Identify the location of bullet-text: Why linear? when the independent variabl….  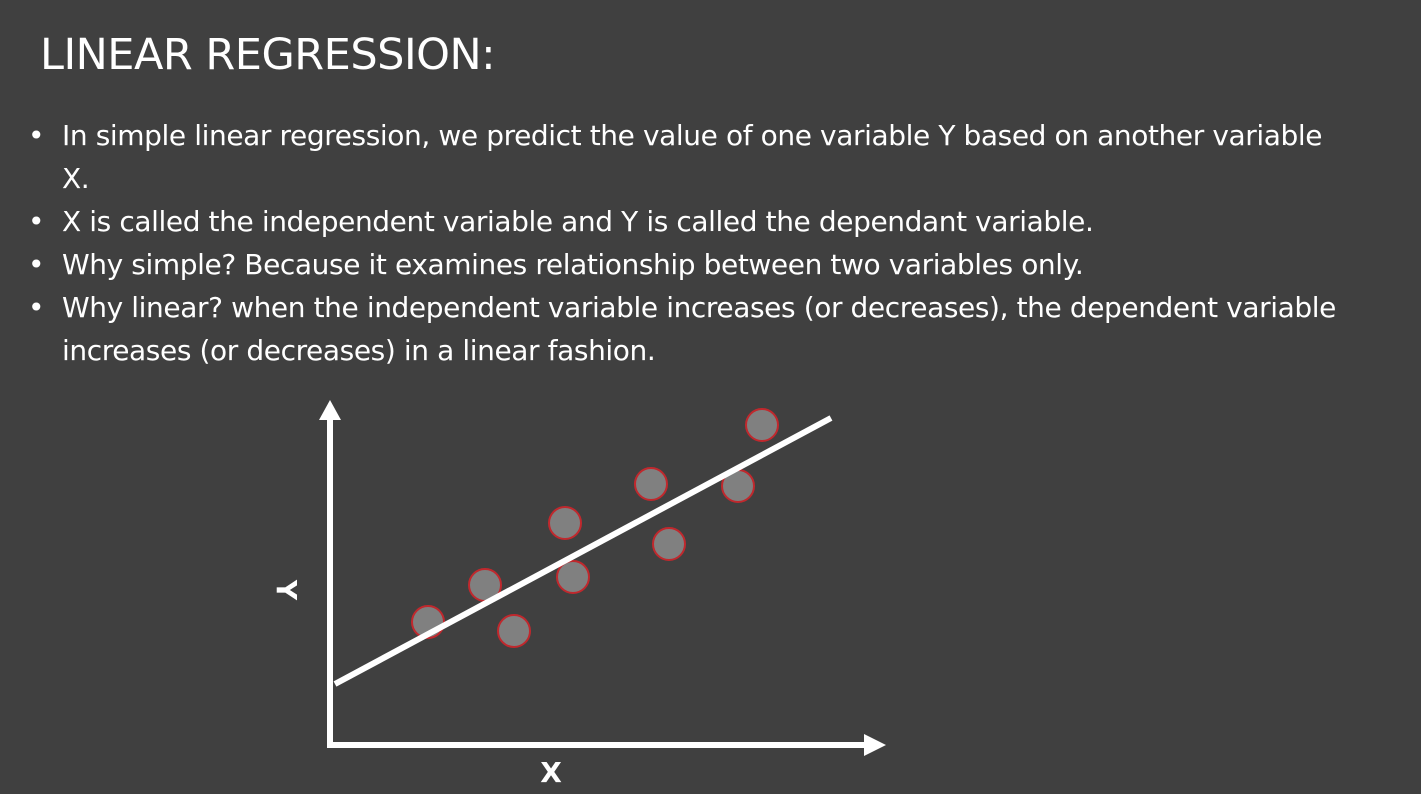
(699, 329).